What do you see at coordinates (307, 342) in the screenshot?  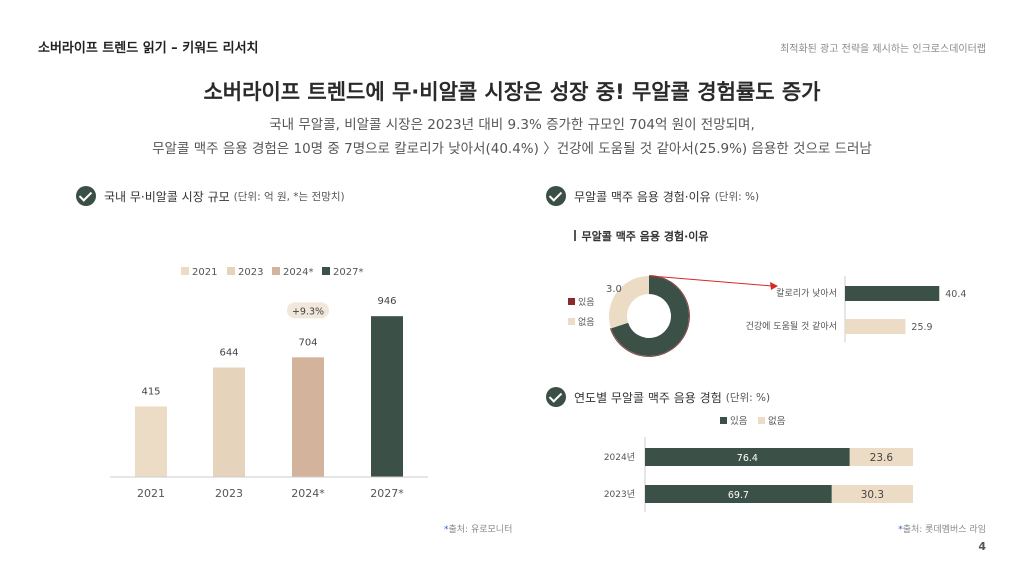 I see `market-bar-value-label: 704` at bounding box center [307, 342].